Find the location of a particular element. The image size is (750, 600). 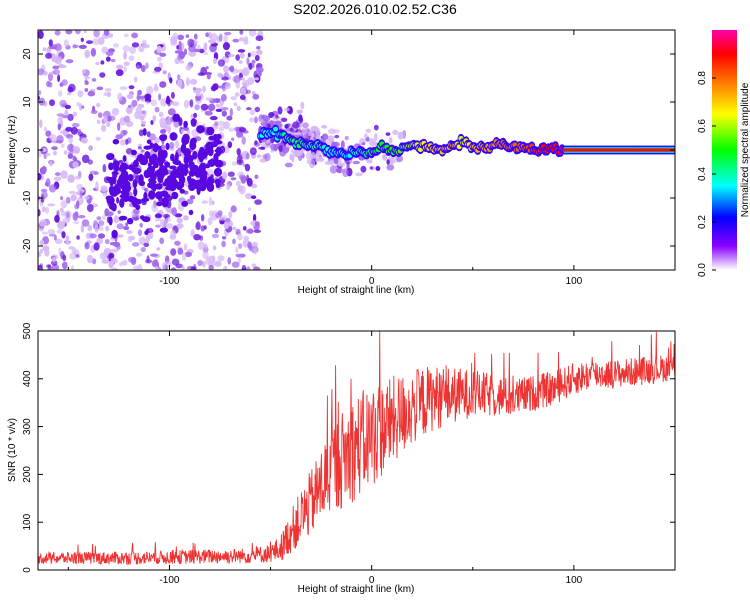

y-tick-label: 0 is located at coordinates (27, 570).